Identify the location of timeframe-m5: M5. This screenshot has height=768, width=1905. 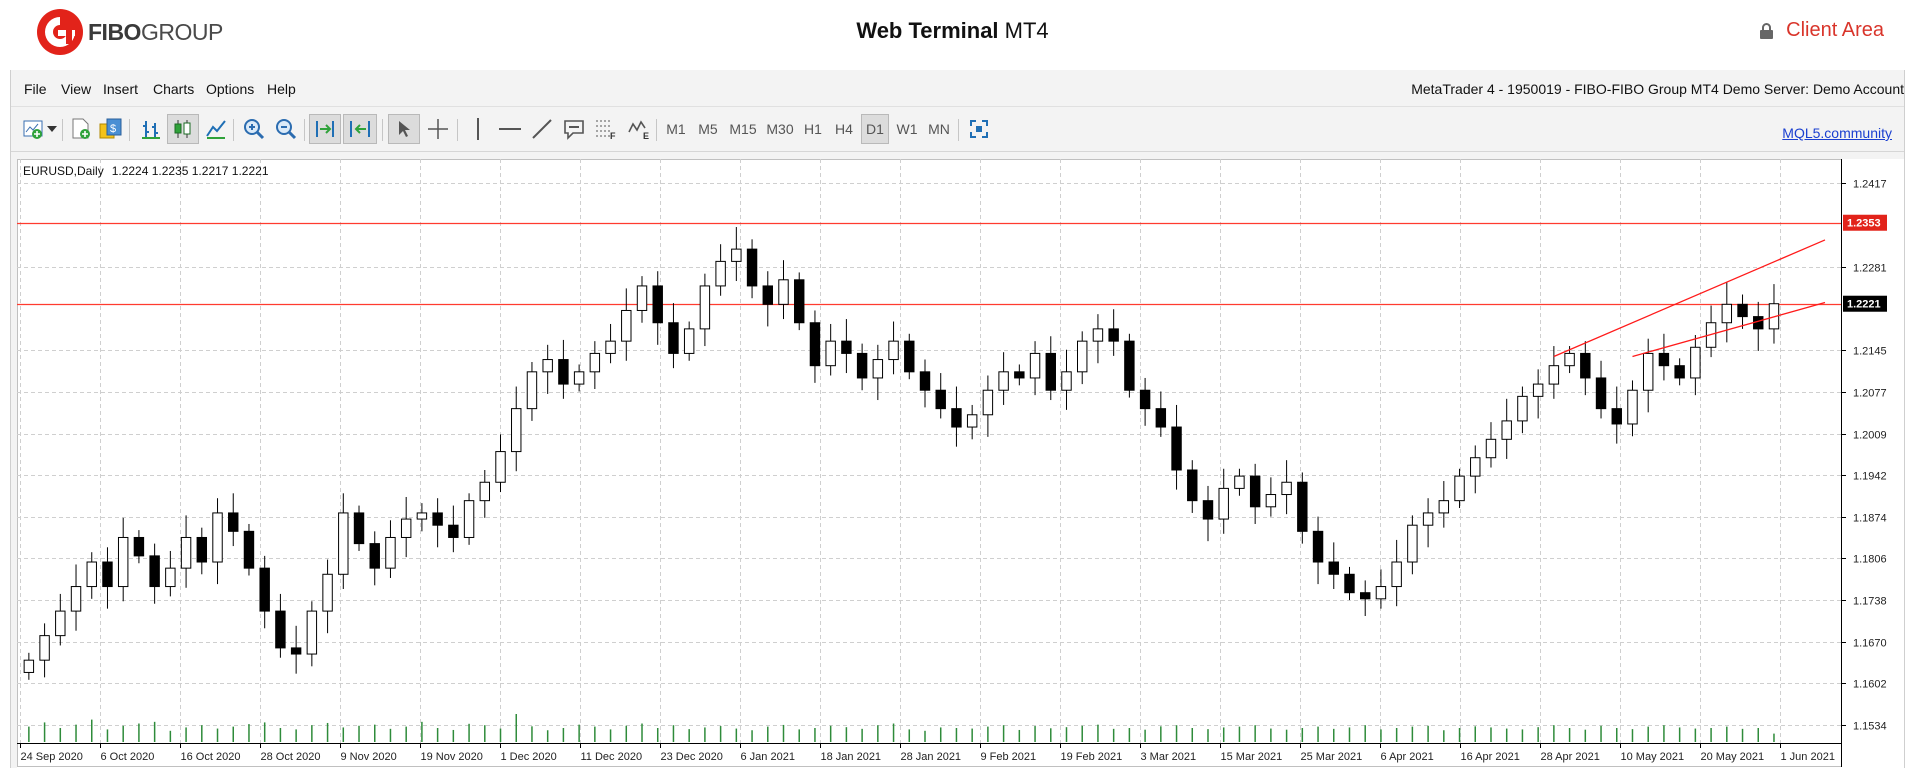
(708, 129).